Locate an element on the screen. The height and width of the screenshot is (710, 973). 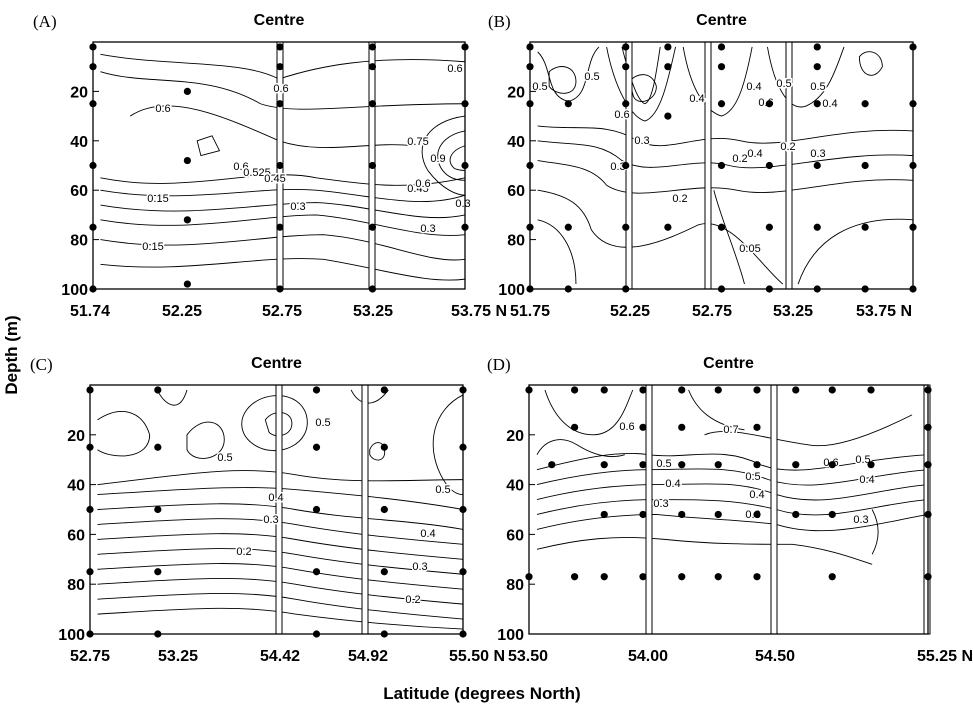
panel-letter: (A) is located at coordinates (45, 21).